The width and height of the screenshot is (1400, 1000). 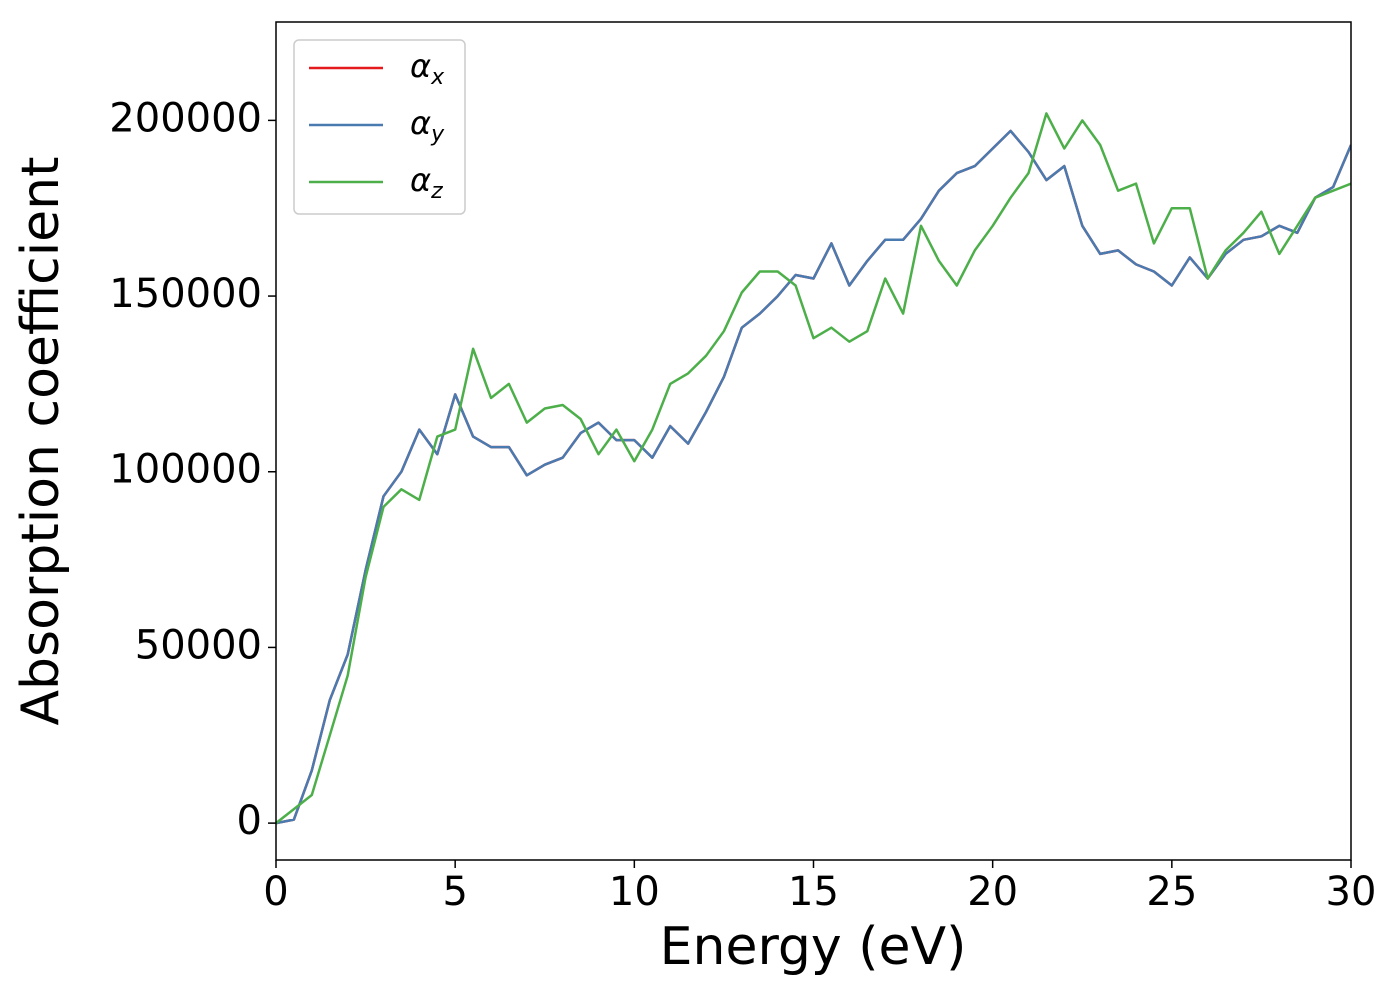 I want to click on x-tick-label: 25, so click(x=1171, y=892).